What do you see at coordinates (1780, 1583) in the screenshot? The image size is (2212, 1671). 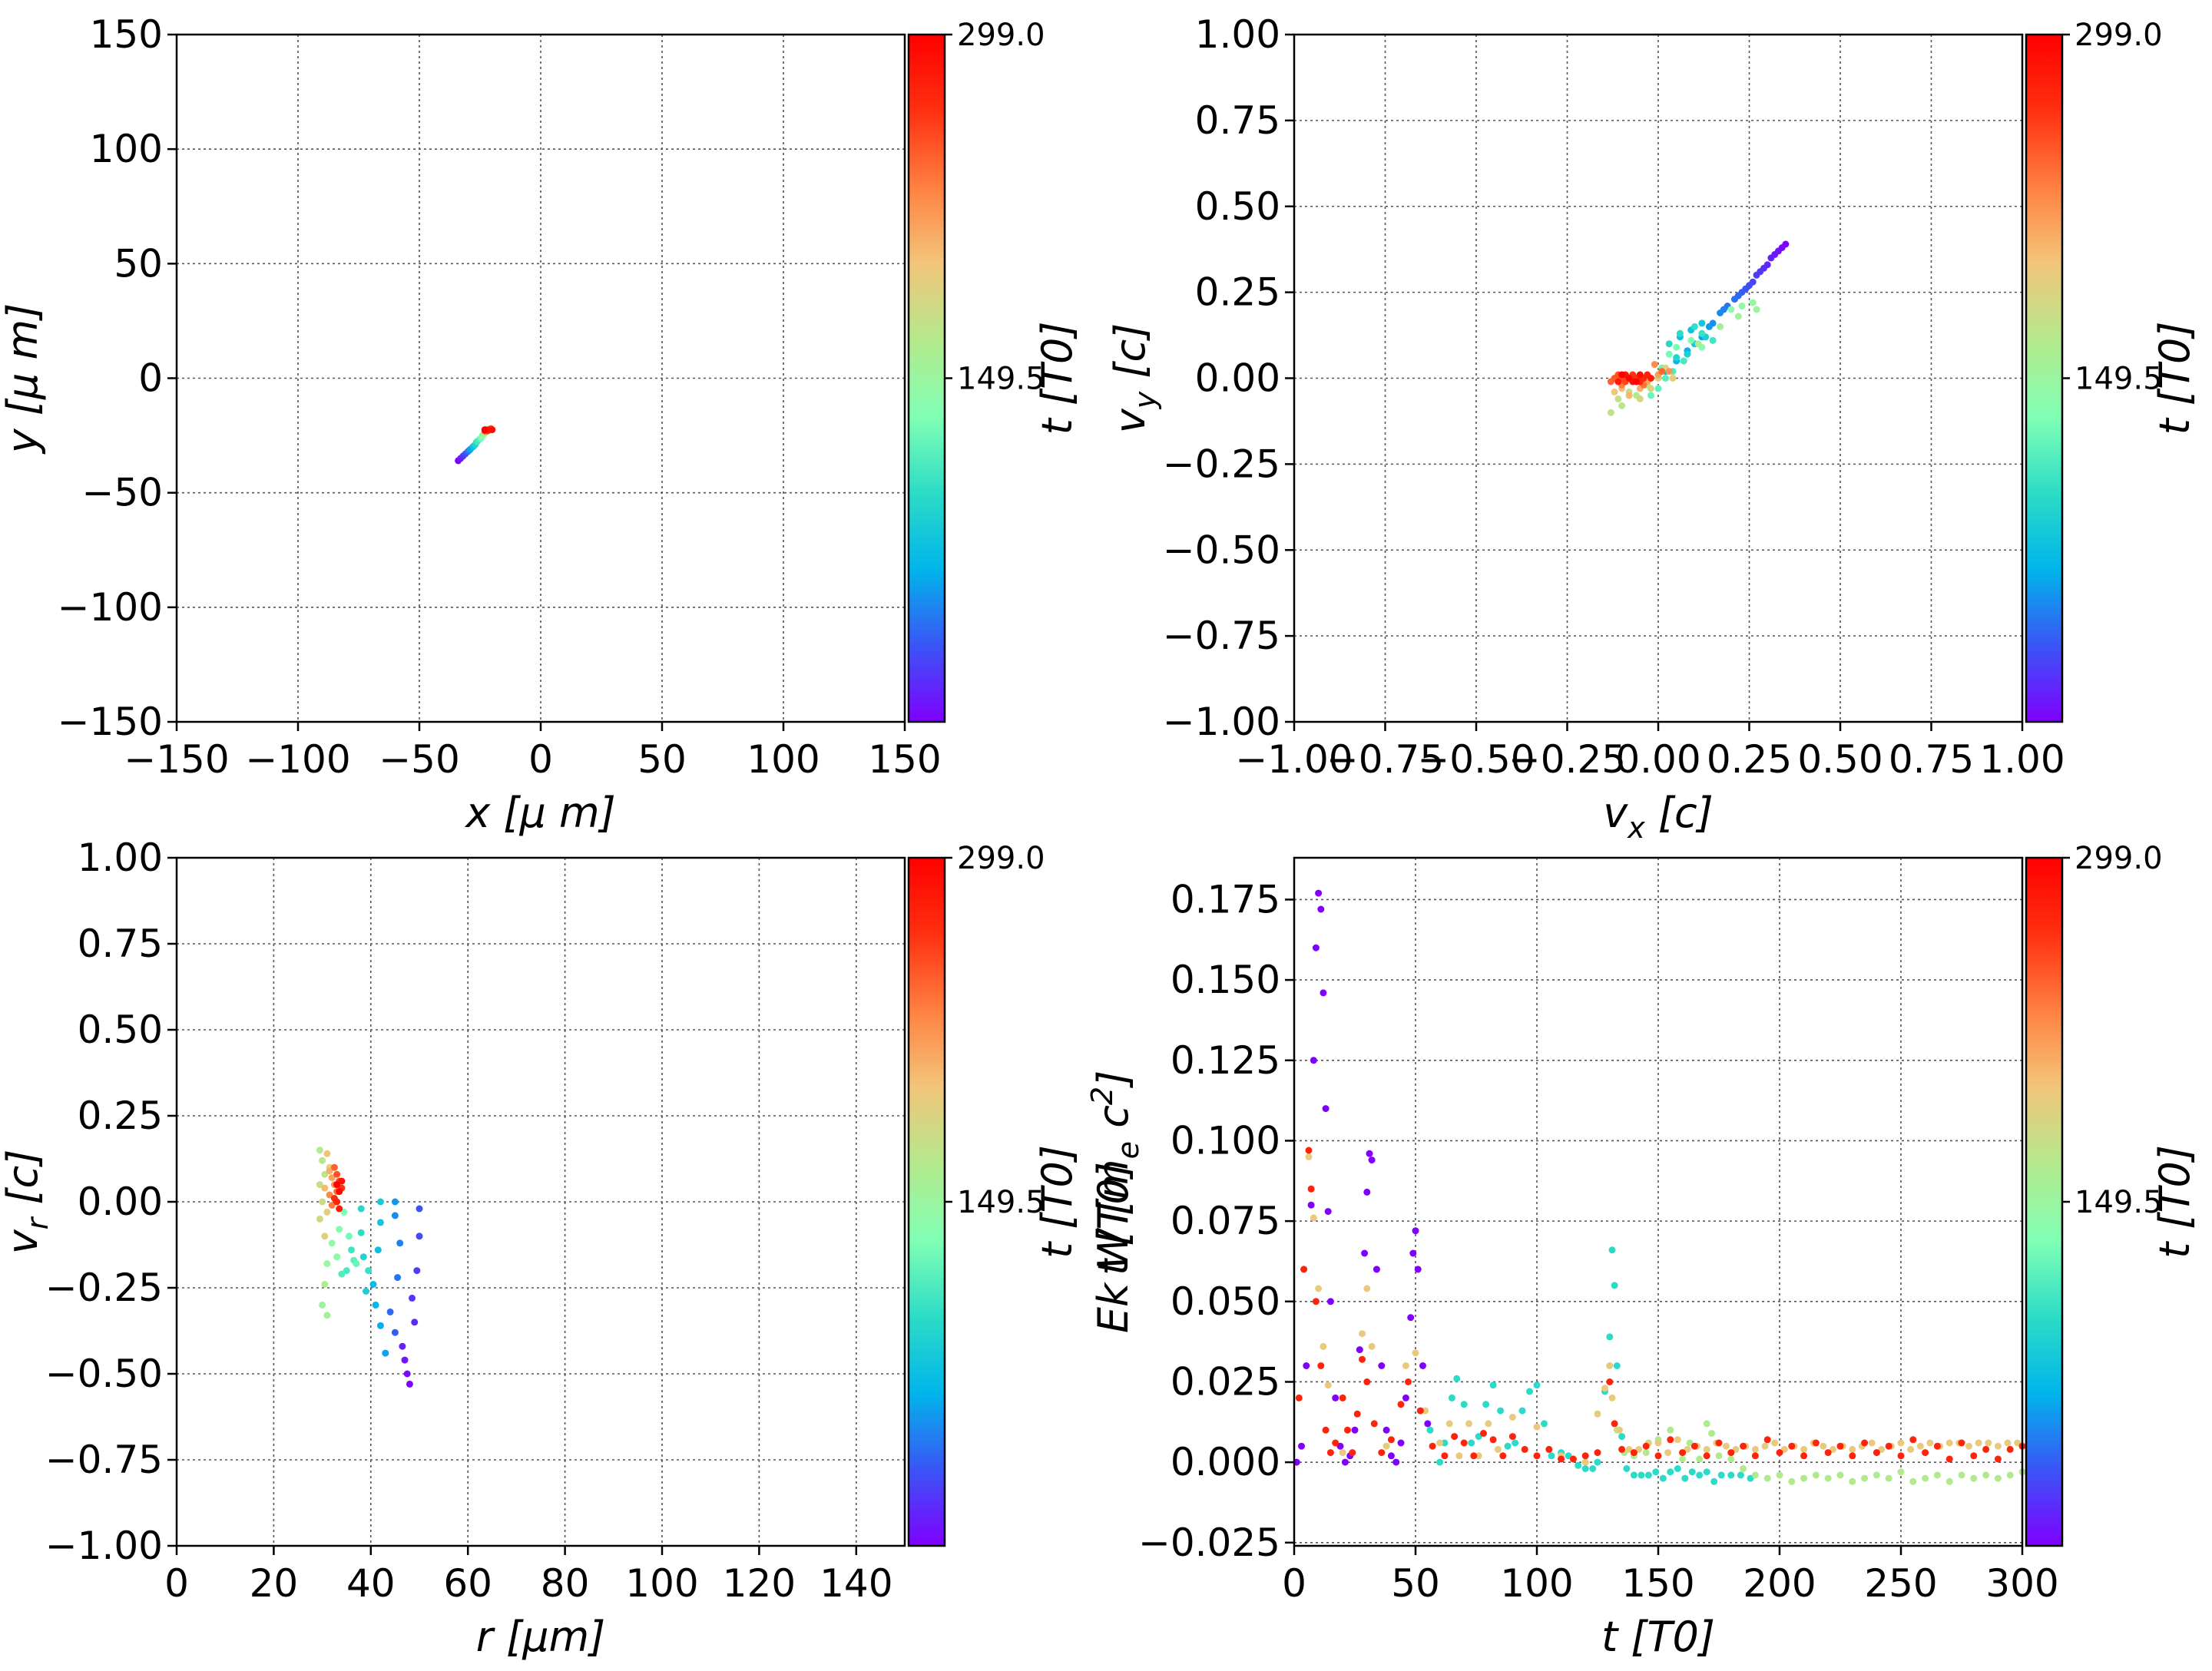 I see `x-tick-label: 200` at bounding box center [1780, 1583].